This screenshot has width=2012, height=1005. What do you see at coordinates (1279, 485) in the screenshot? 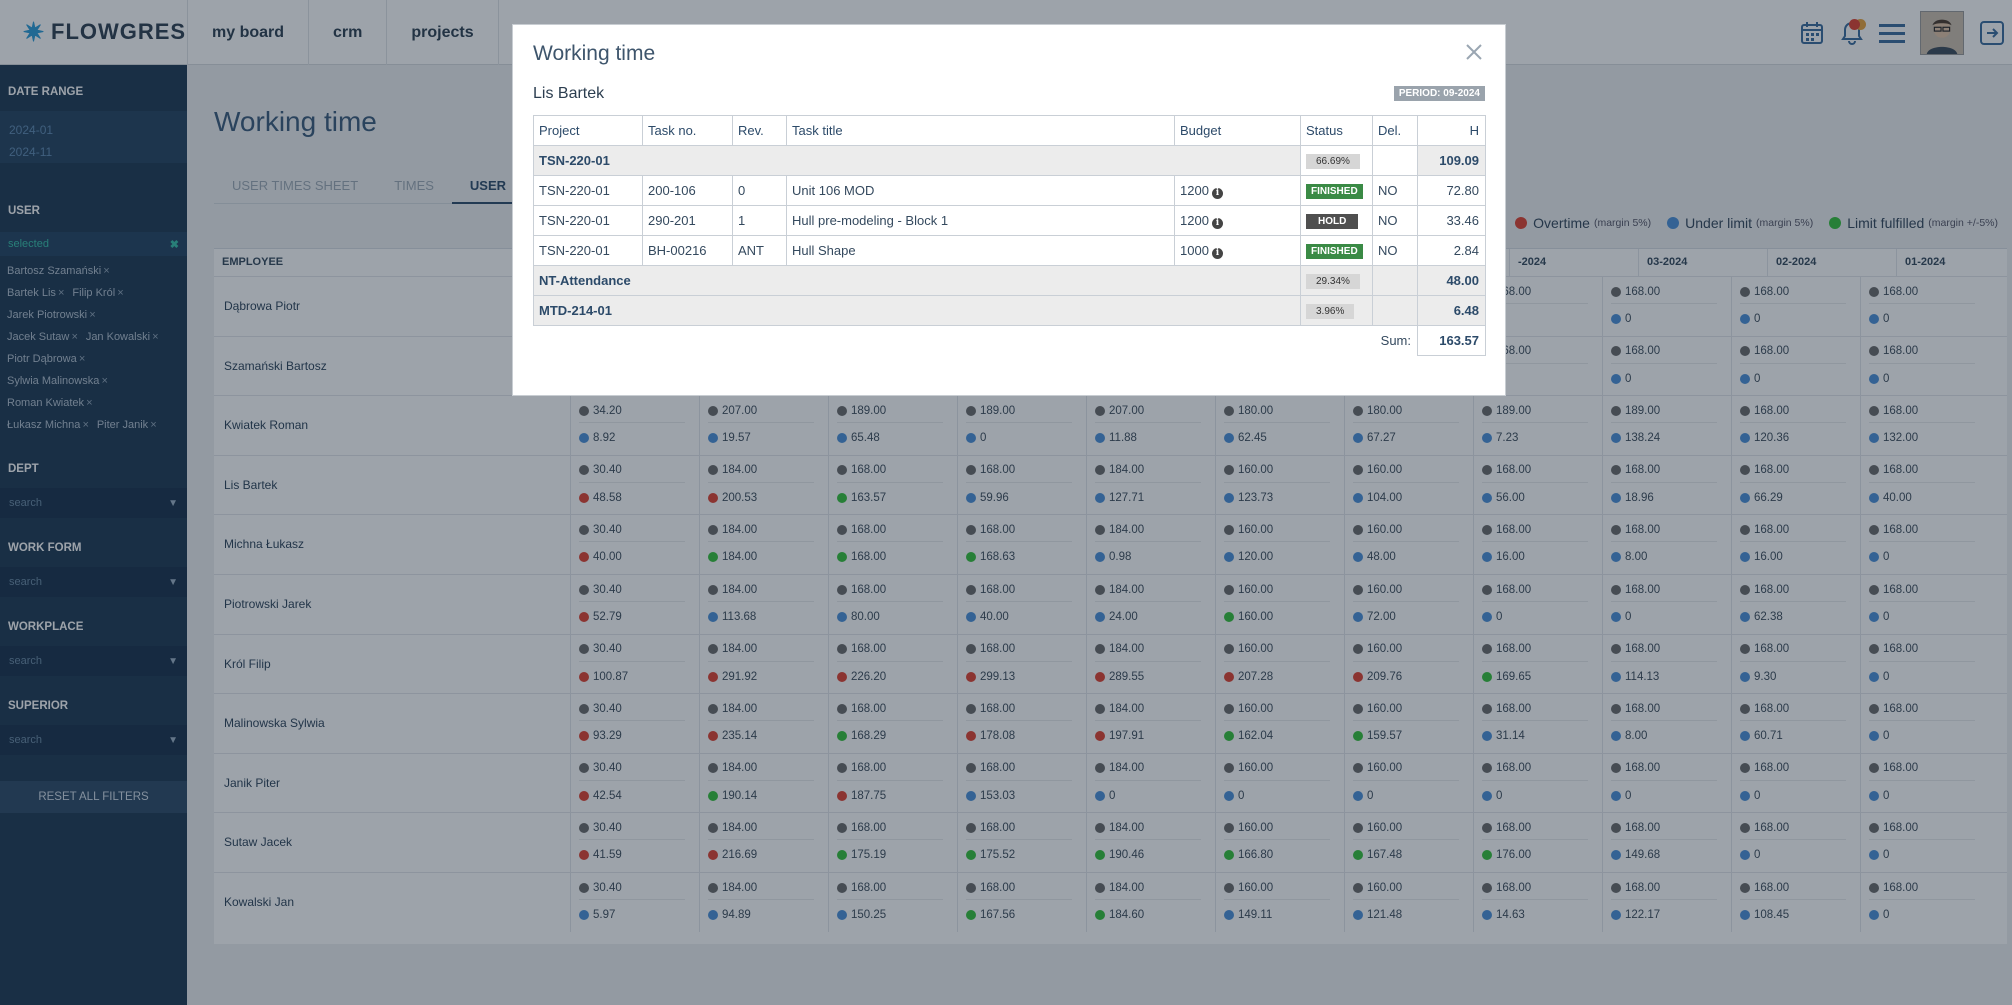
I see `month-cell: 160.00 123.73` at bounding box center [1279, 485].